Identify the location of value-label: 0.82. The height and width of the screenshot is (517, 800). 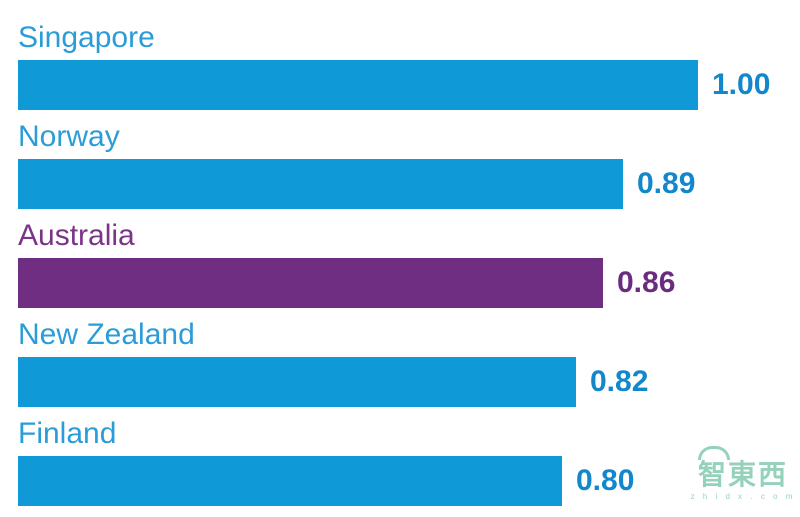
(619, 381).